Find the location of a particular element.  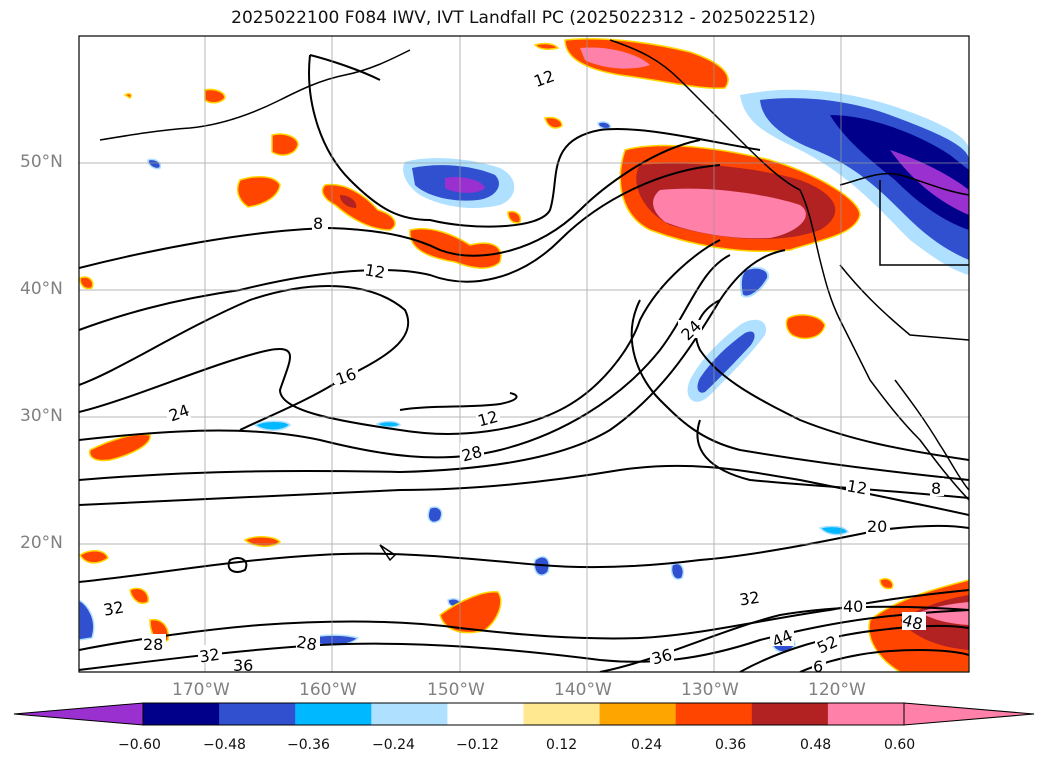

colorbar-extend-min is located at coordinates (78, 714).